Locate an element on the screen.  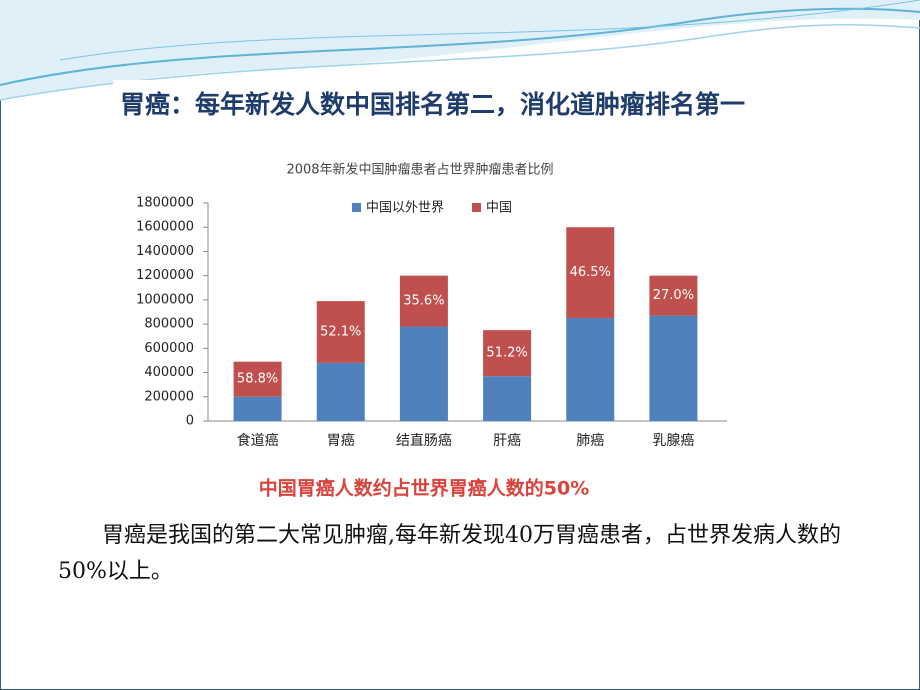
percent-label: 51.2% is located at coordinates (506, 353).